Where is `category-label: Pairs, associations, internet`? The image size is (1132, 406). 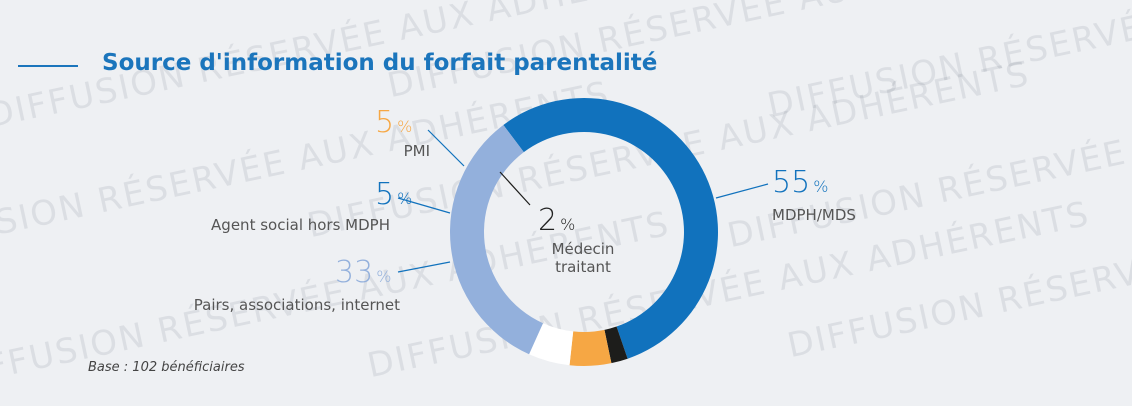
category-label: Pairs, associations, internet is located at coordinates (296, 305).